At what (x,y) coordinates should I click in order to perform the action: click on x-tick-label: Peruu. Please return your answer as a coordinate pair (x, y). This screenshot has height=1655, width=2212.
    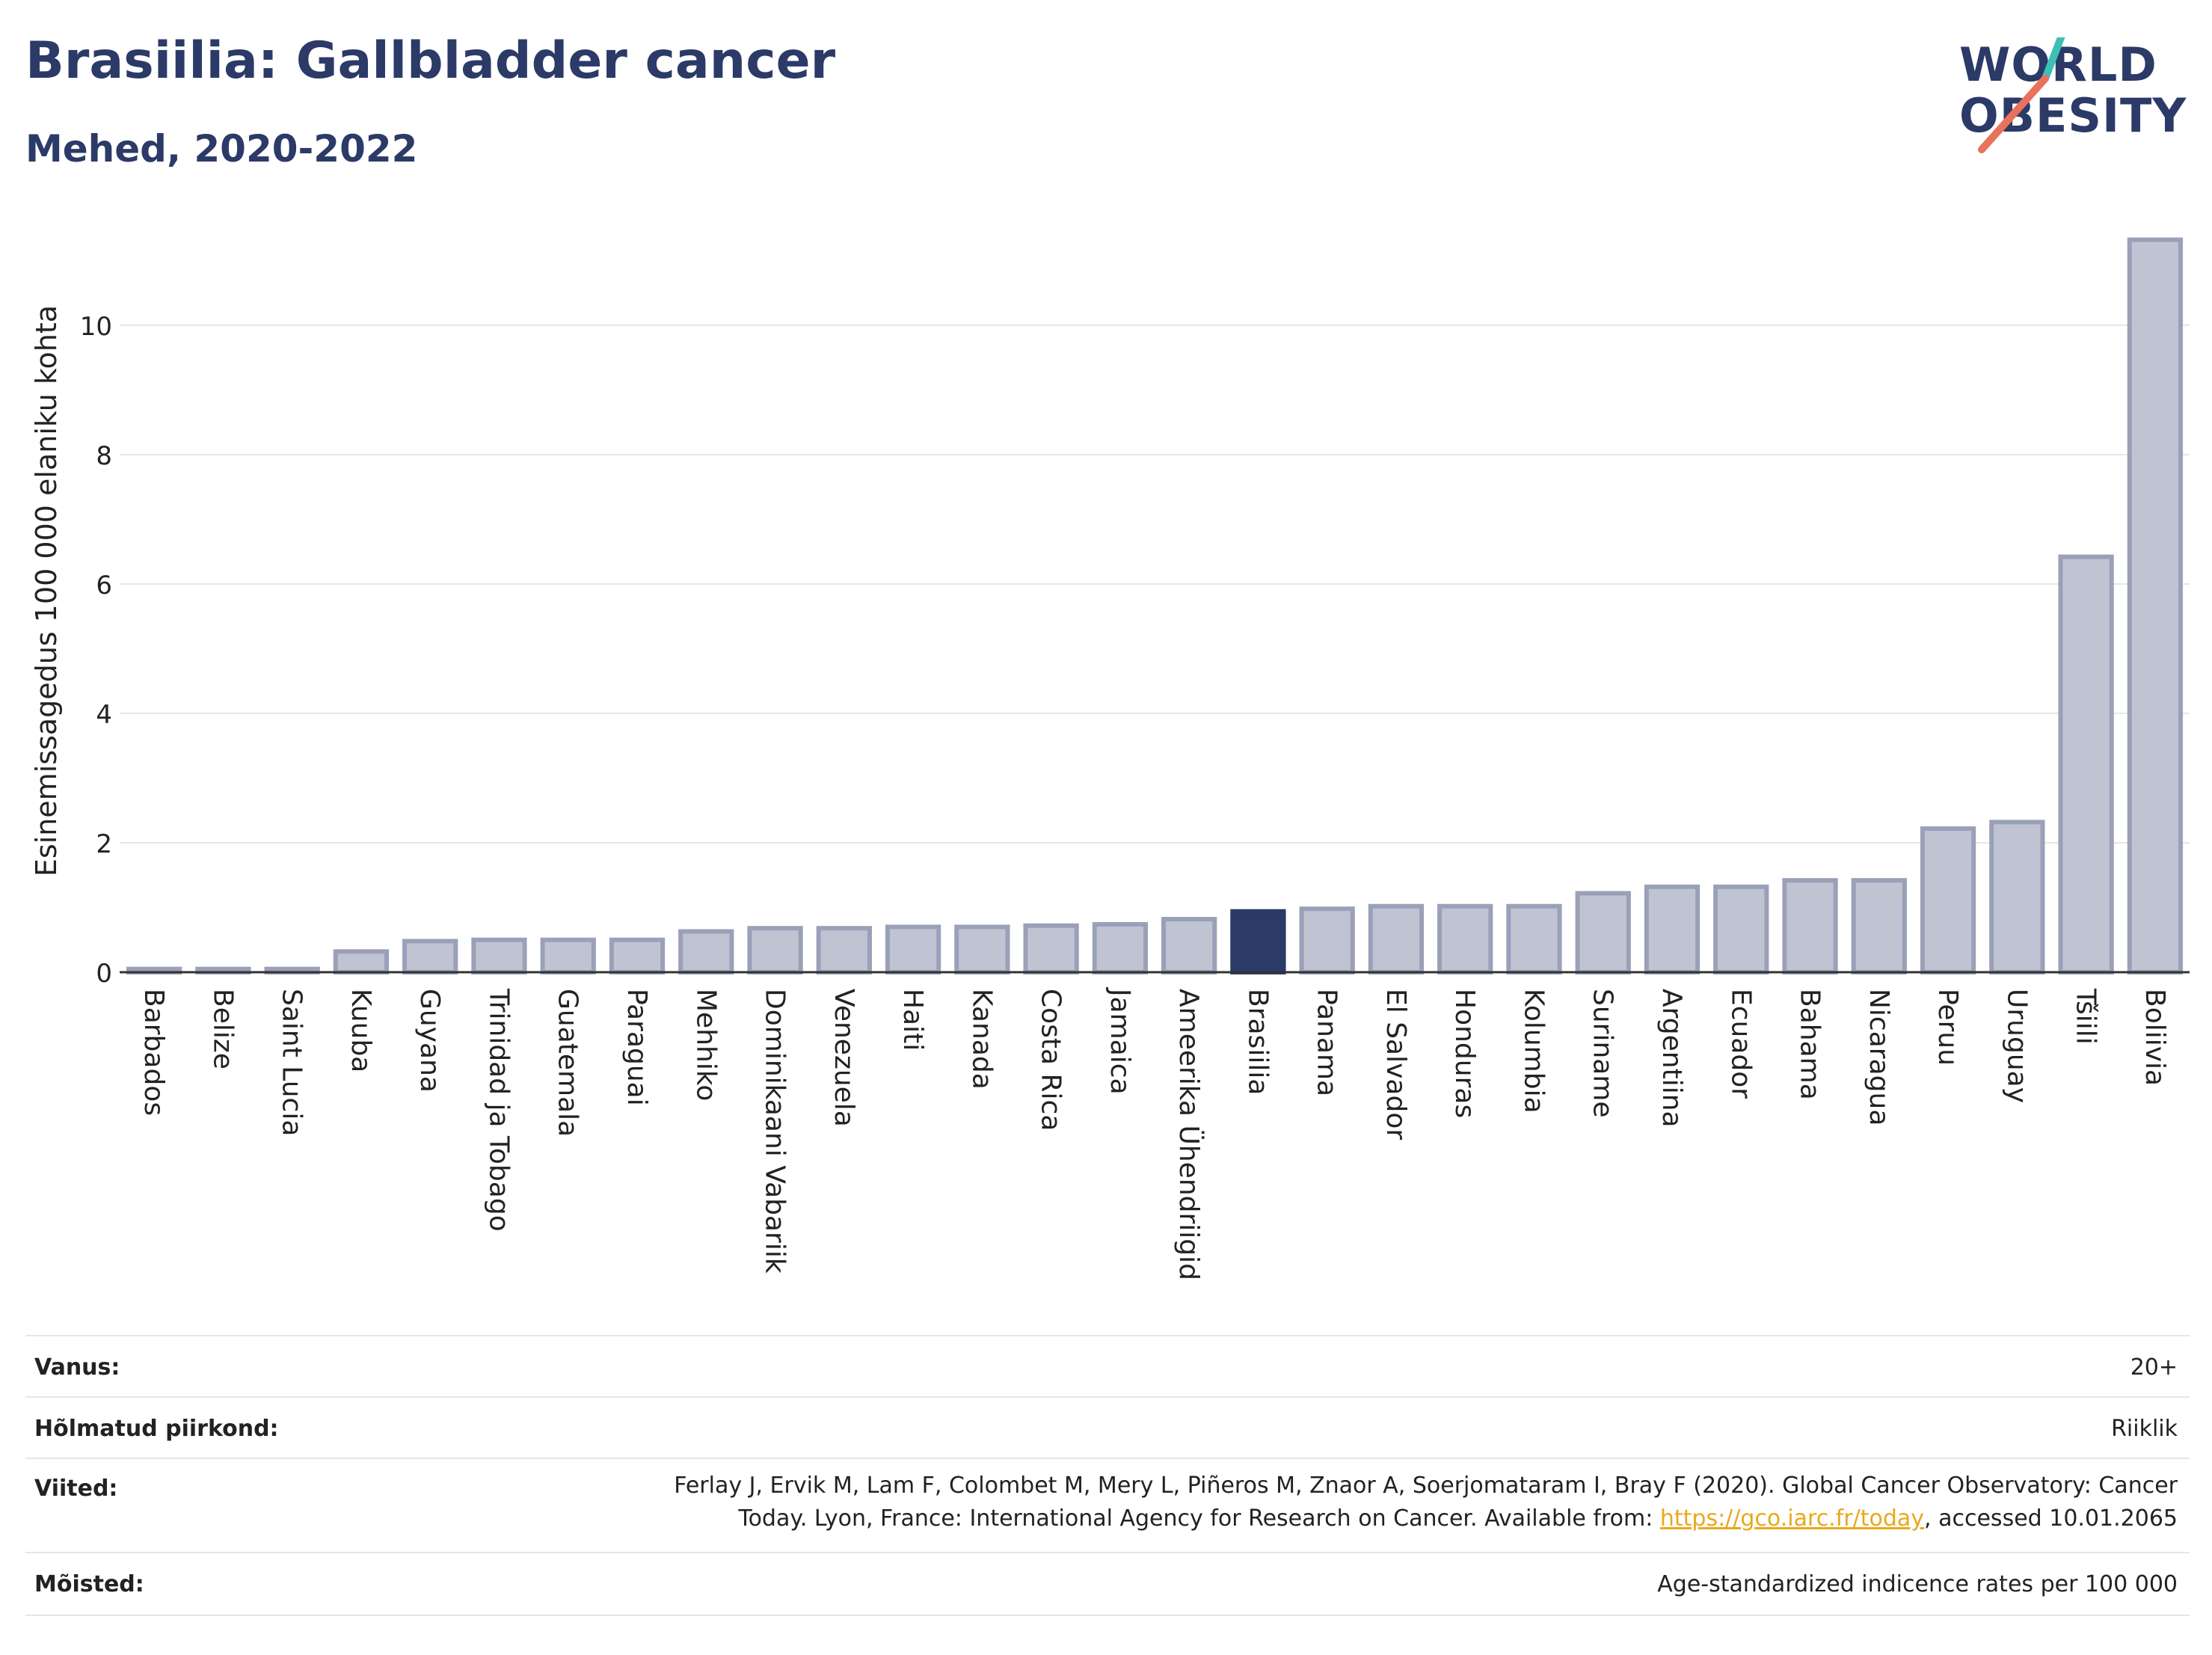
    Looking at the image, I should click on (1947, 1027).